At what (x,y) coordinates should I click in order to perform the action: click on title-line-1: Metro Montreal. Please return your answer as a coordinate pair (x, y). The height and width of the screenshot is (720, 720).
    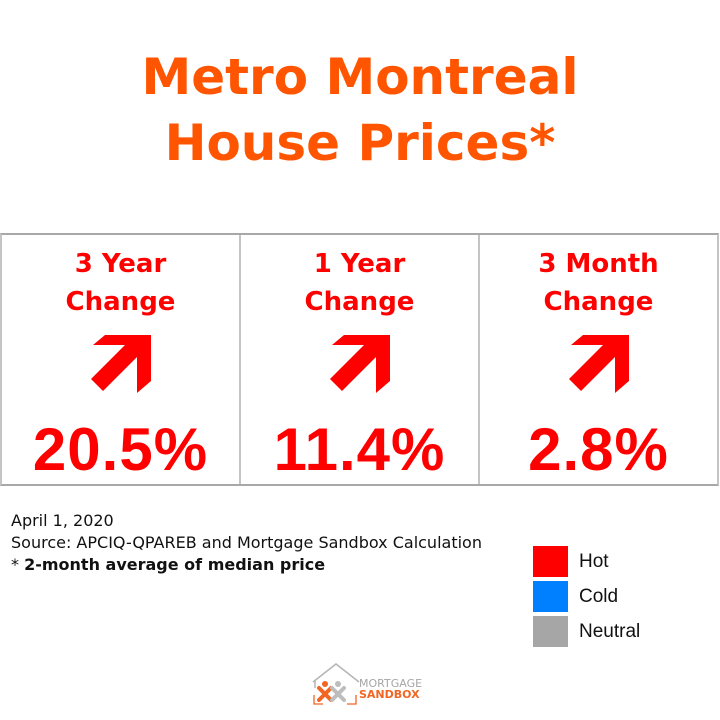
    Looking at the image, I should click on (360, 77).